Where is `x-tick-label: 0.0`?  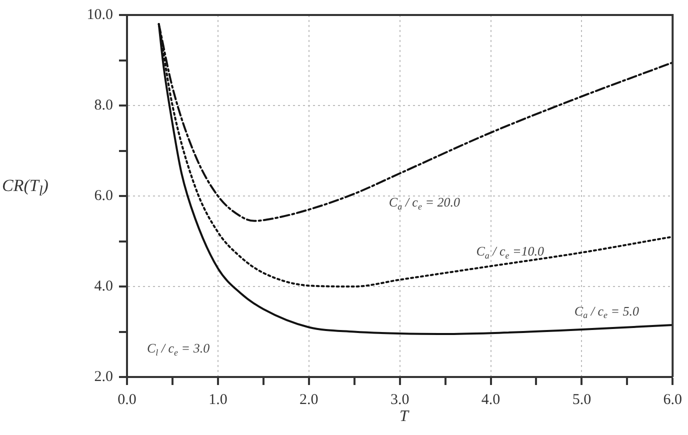 x-tick-label: 0.0 is located at coordinates (127, 400).